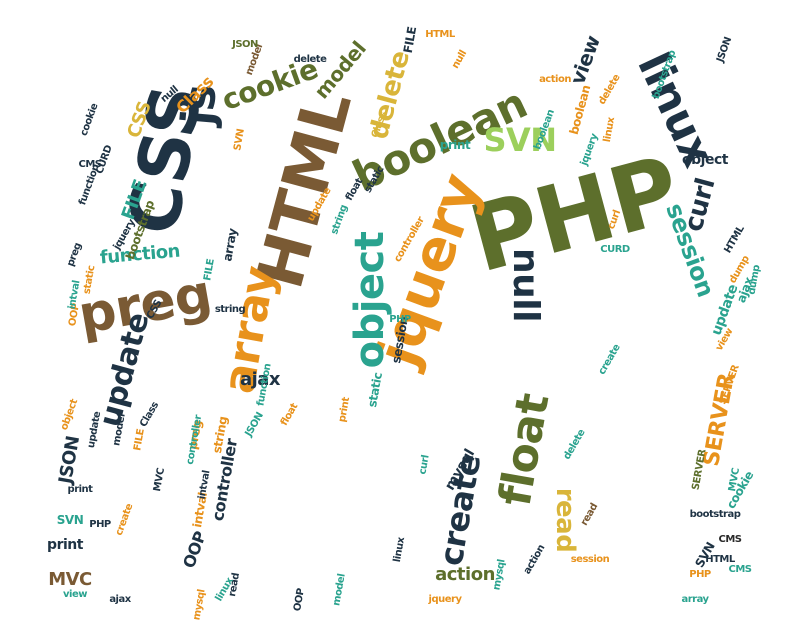  What do you see at coordinates (580, 110) in the screenshot?
I see `cloud-word: boolean` at bounding box center [580, 110].